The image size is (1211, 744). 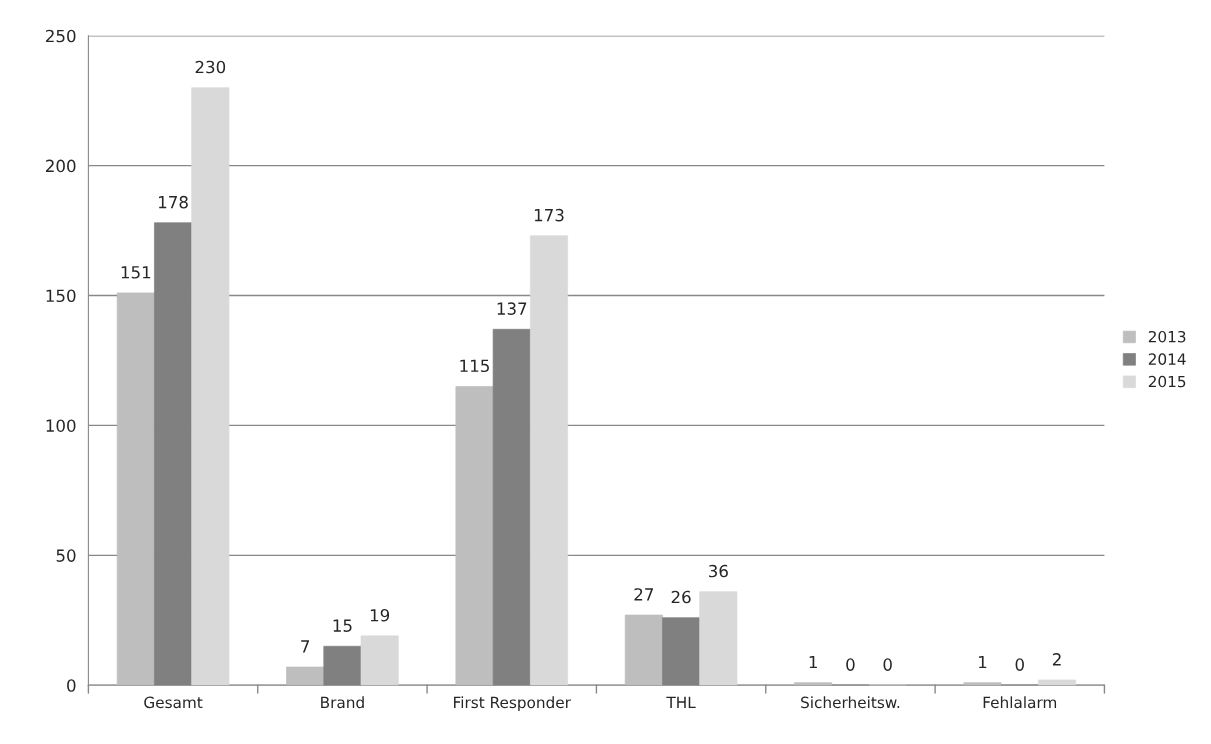 I want to click on data-label: 15, so click(x=342, y=625).